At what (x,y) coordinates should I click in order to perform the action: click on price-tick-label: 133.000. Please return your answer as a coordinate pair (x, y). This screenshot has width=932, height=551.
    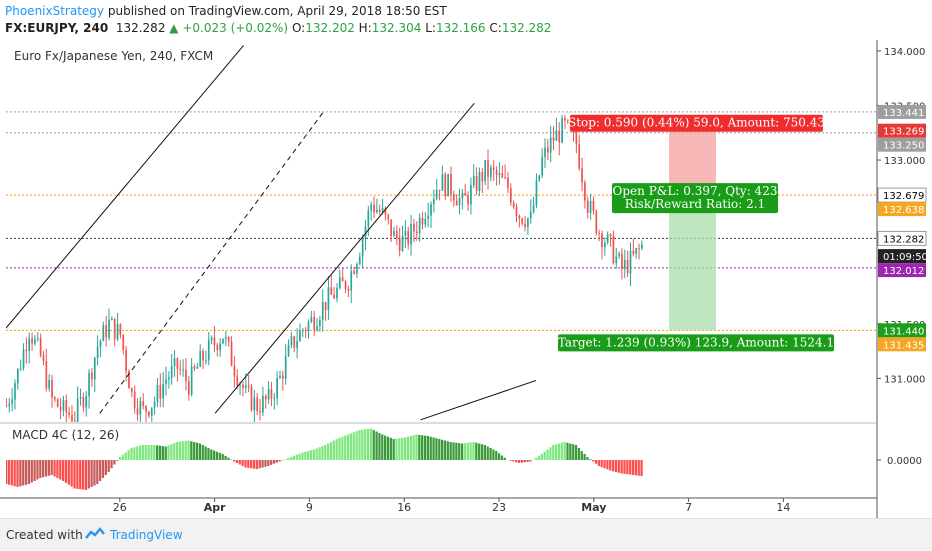
    Looking at the image, I should click on (904, 161).